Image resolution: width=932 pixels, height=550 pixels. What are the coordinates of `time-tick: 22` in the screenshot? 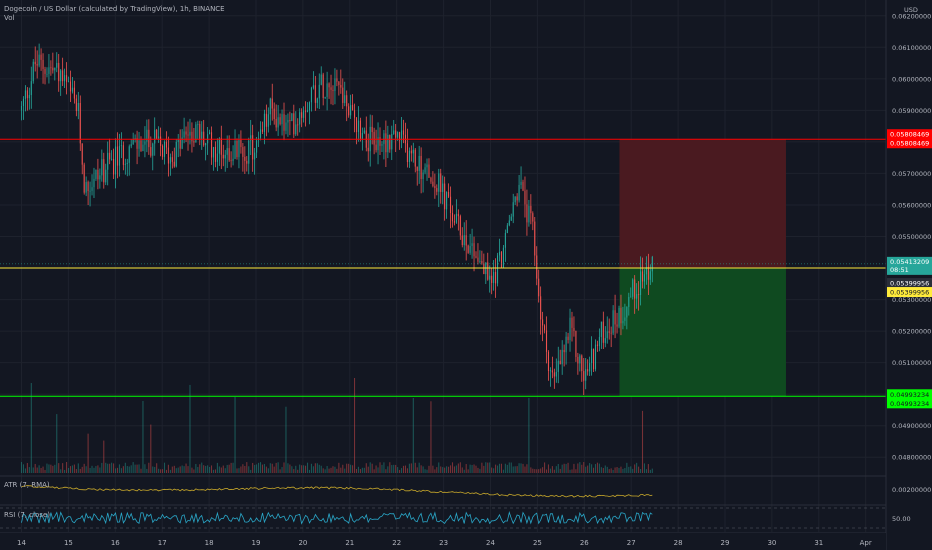 It's located at (396, 543).